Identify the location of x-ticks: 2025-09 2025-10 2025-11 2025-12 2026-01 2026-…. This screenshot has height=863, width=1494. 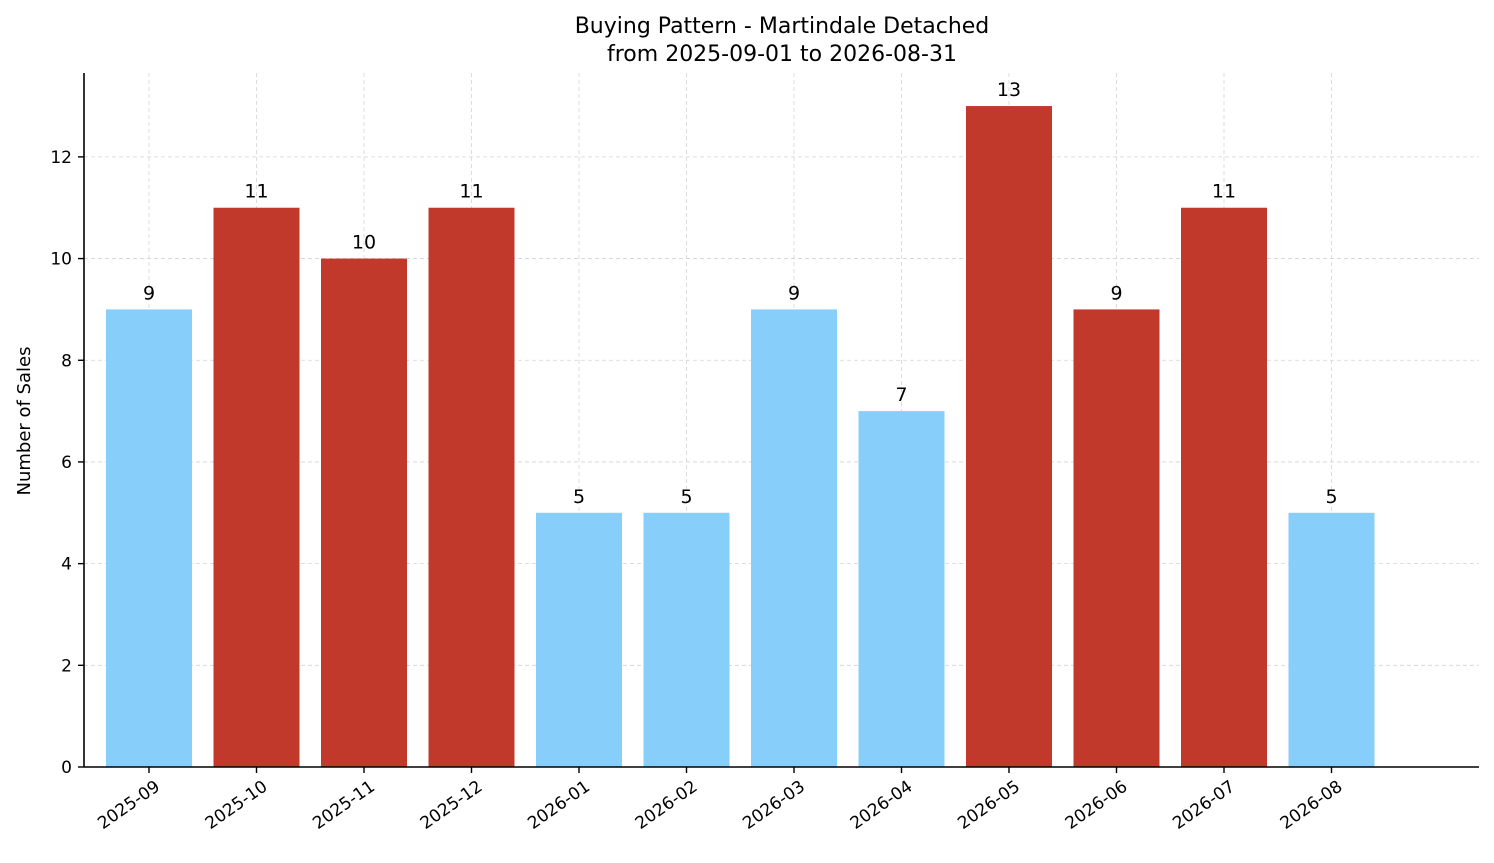
(720, 800).